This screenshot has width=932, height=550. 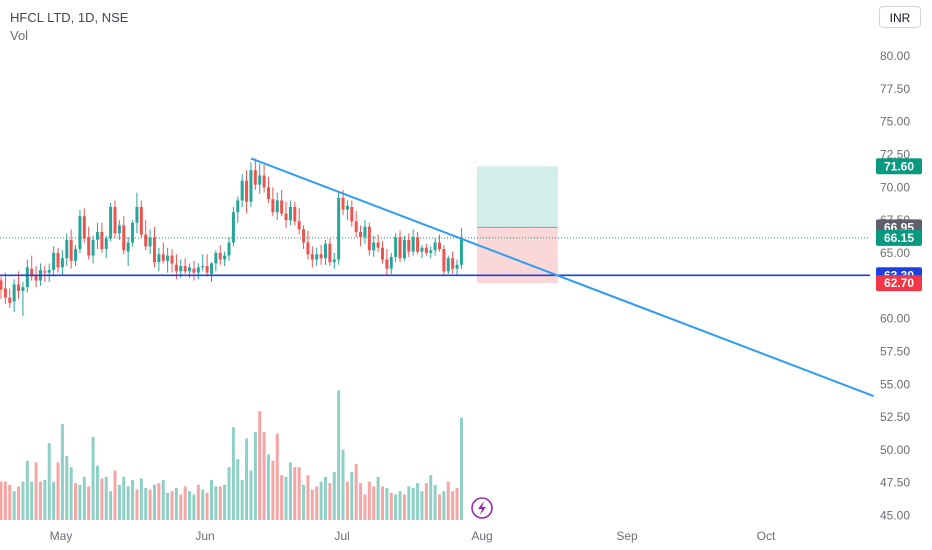 What do you see at coordinates (517, 197) in the screenshot?
I see `profit-zone` at bounding box center [517, 197].